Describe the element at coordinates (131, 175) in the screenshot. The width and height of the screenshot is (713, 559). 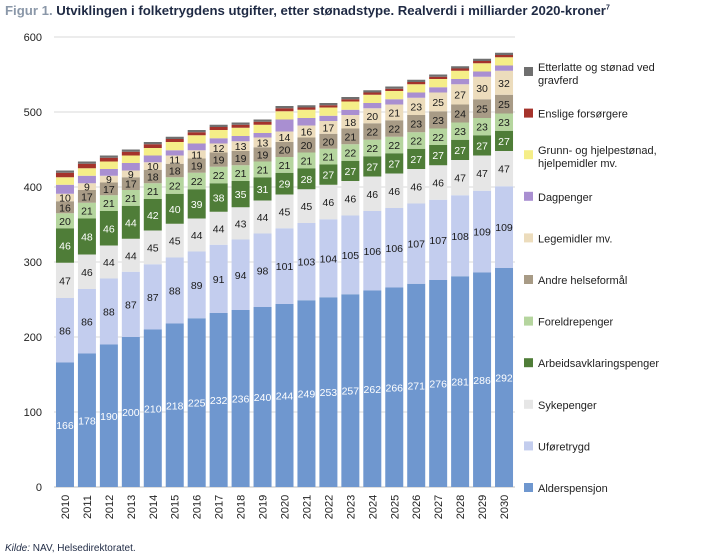
I see `data-label: 9` at that location.